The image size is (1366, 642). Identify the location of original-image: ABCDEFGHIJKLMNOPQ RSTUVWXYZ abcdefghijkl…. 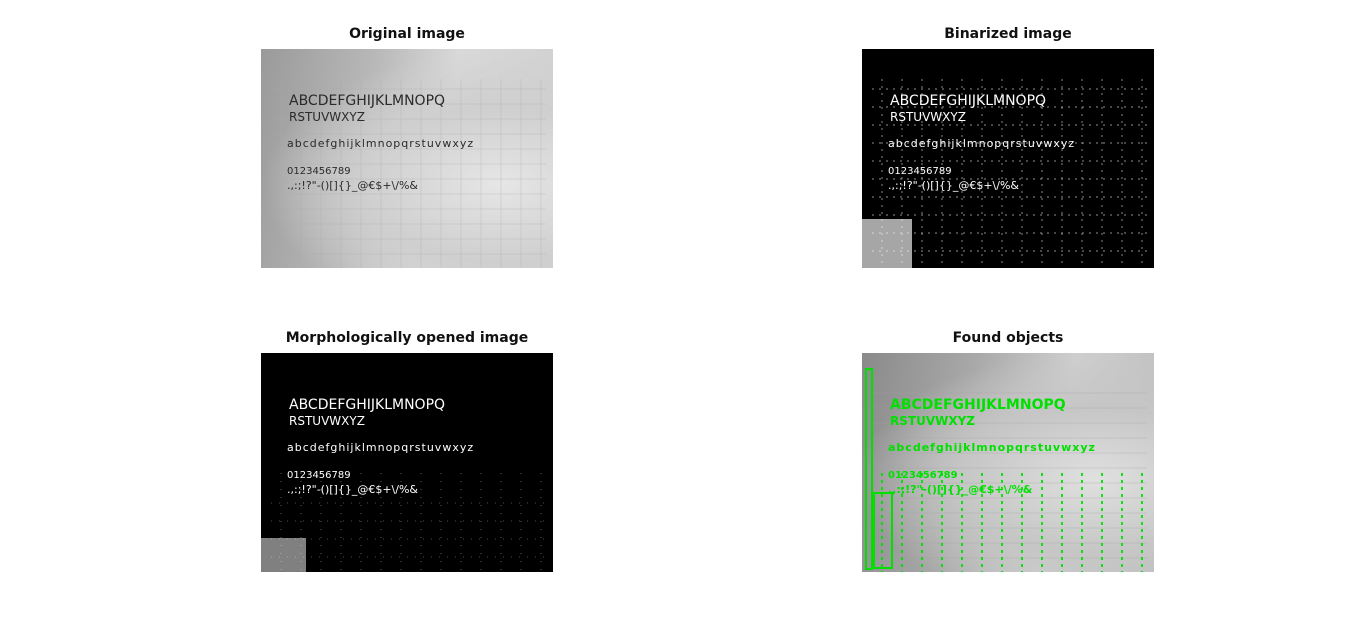
(407, 158).